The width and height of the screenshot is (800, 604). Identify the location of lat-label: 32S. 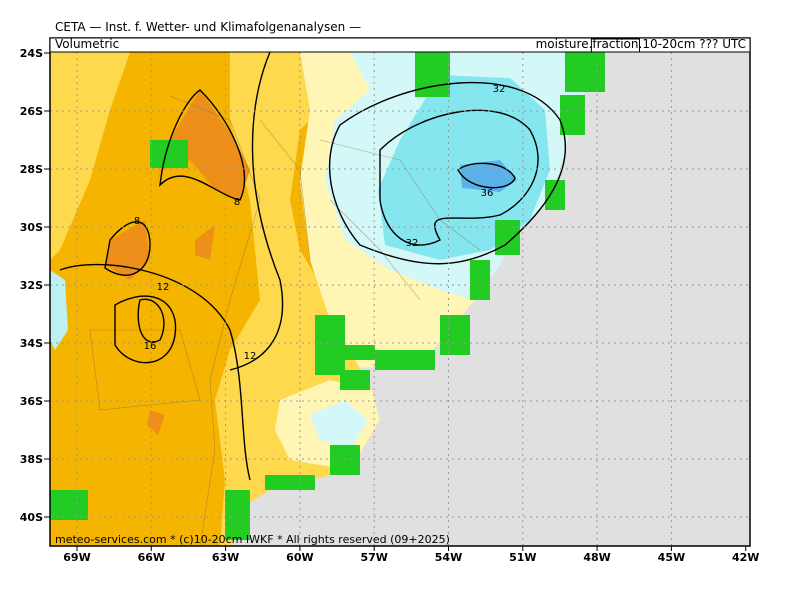
(31, 285).